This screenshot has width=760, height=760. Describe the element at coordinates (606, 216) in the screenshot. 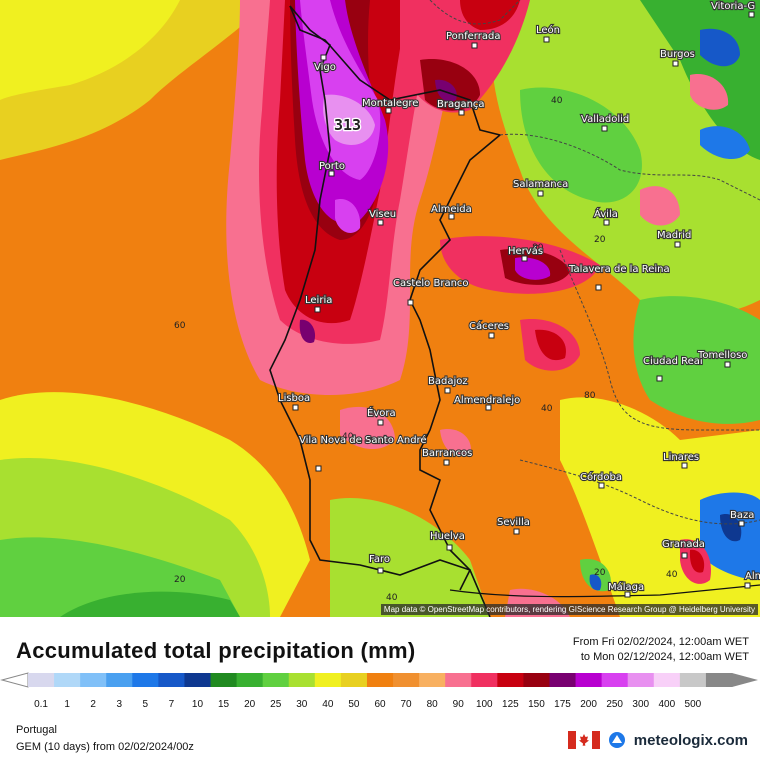

I see `city-avila: Ávila` at that location.